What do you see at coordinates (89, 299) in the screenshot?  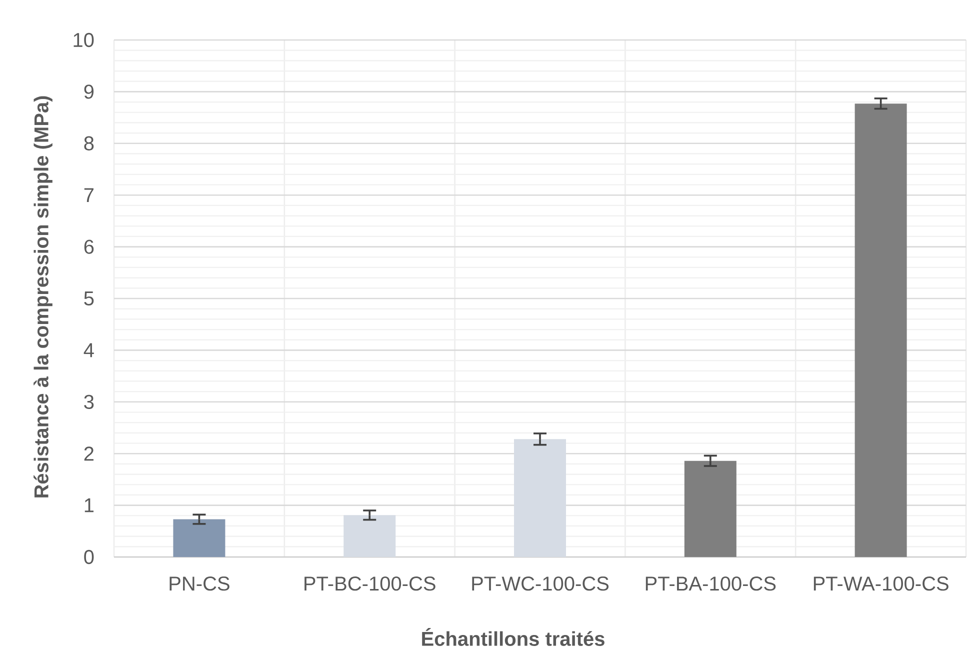 I see `y-tick-label: 5` at bounding box center [89, 299].